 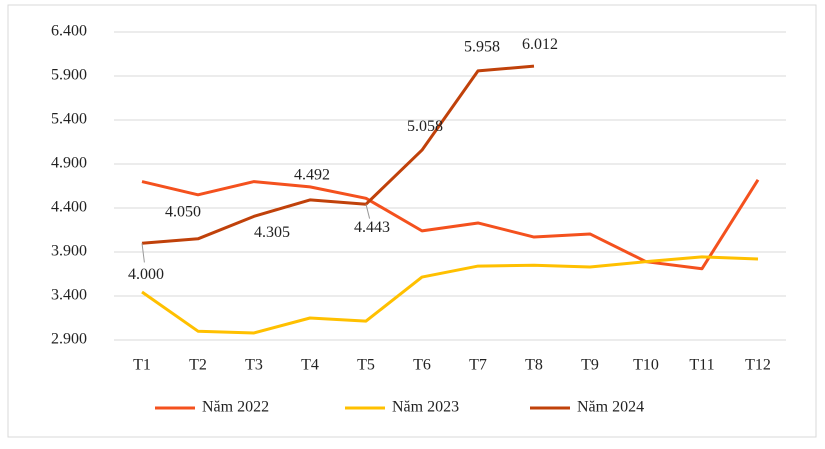 I want to click on x-tick-label: T7, so click(x=478, y=365).